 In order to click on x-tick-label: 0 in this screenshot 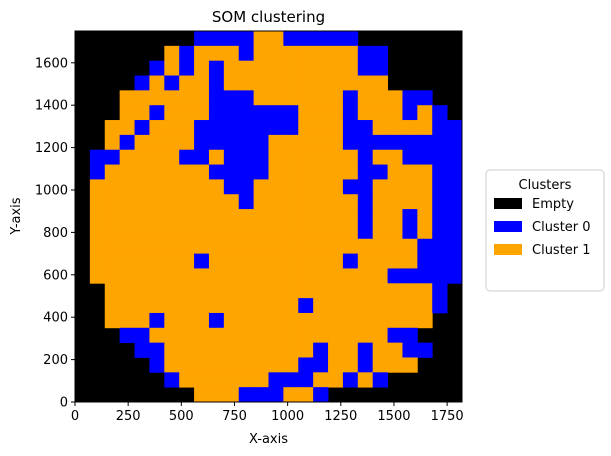, I will do `click(75, 416)`.